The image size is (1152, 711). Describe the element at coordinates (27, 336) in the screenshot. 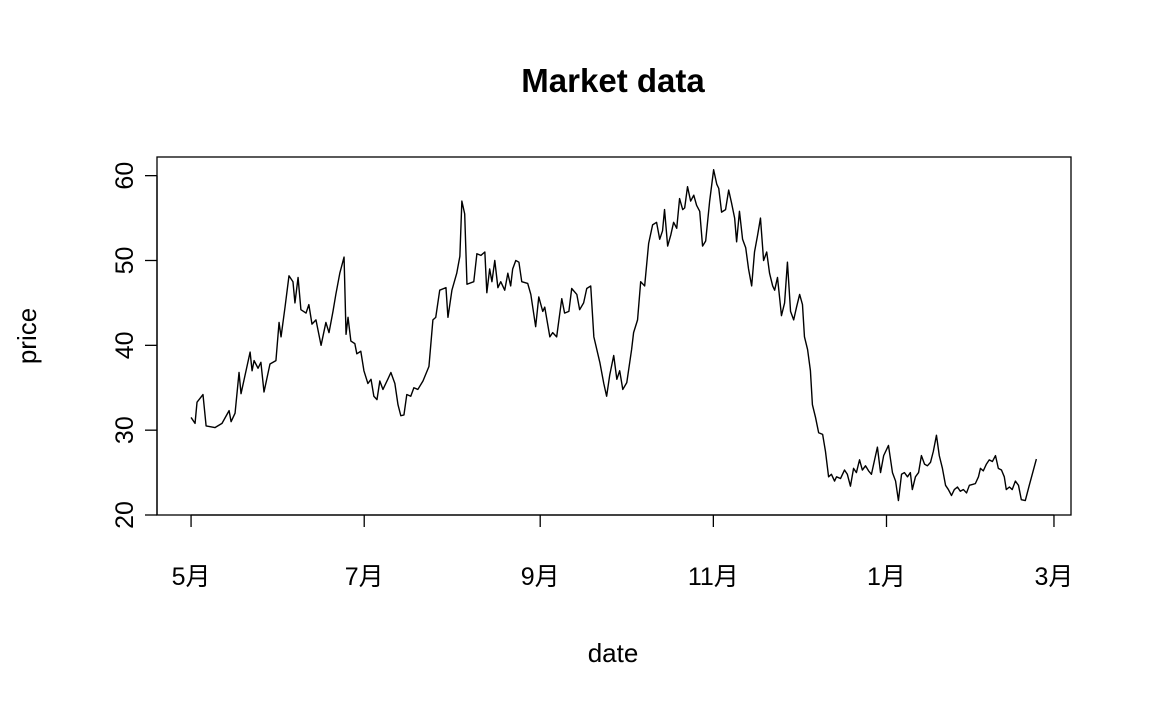

I see `y-axis-label: price` at that location.